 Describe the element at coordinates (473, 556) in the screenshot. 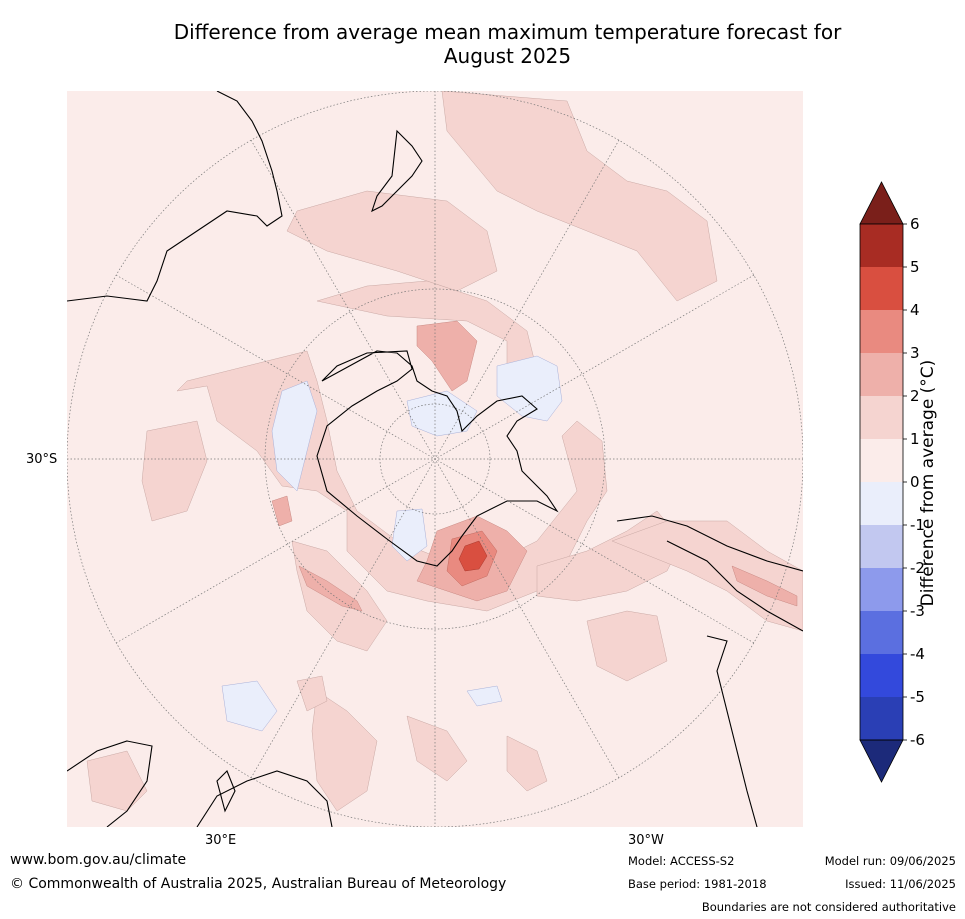

I see `anomaly-4-5-regions` at that location.